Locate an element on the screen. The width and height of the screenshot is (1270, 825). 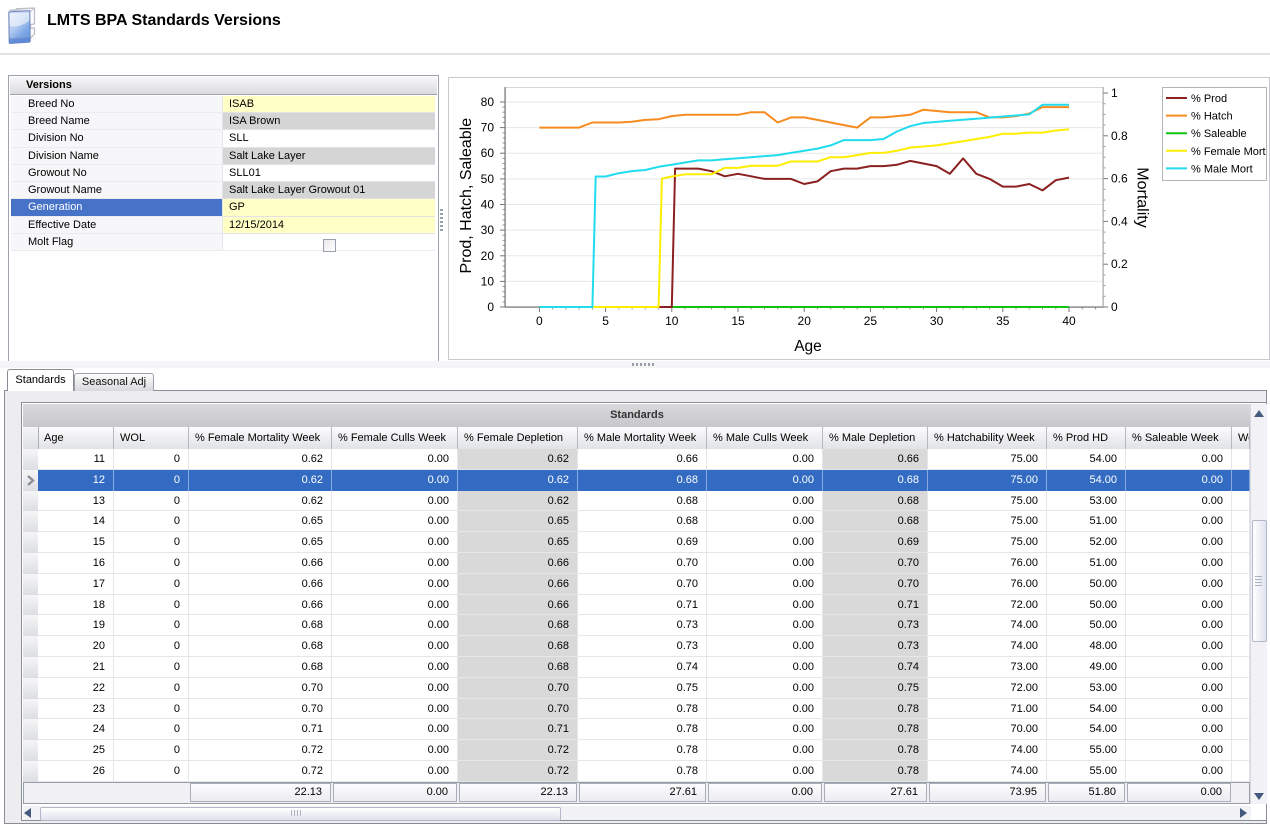
svg-text: 0.6 is located at coordinates (1119, 179).